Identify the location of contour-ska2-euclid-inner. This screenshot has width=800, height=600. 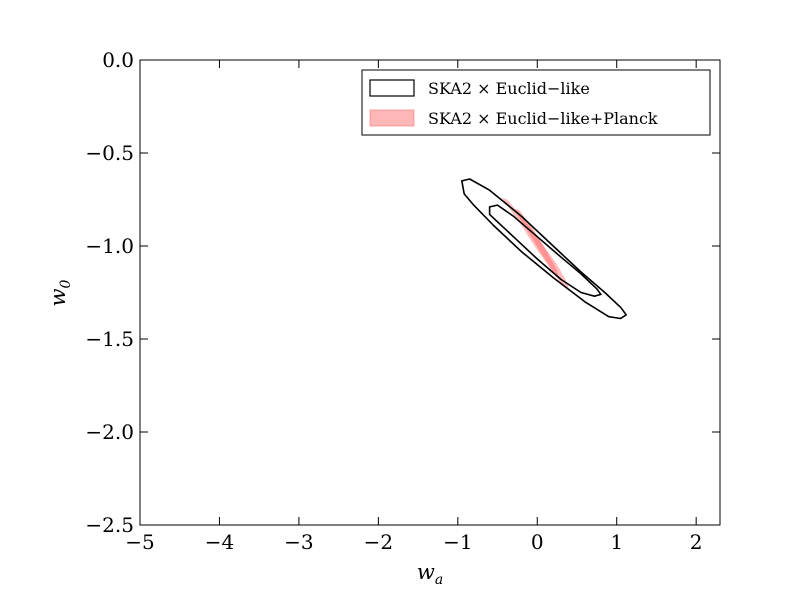
(545, 250).